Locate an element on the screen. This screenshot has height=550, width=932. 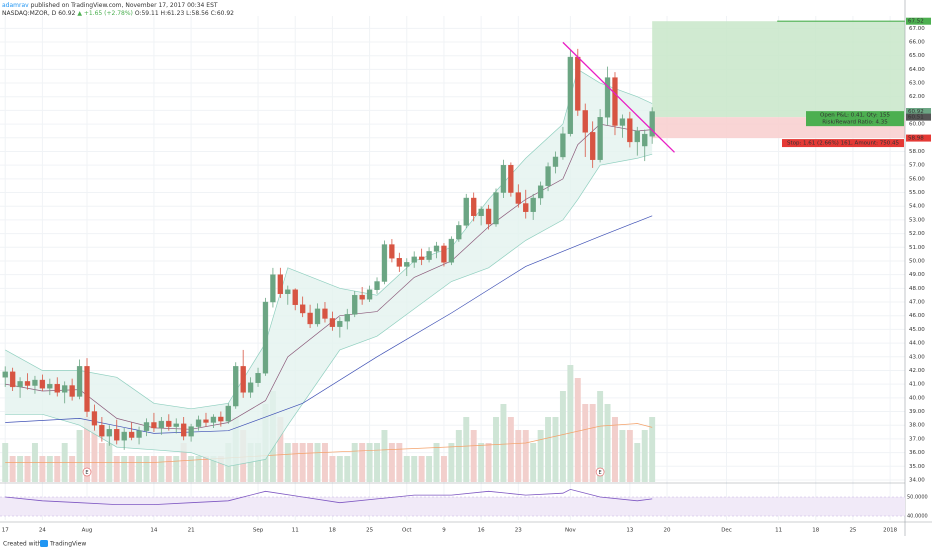
footer-brand: TradingView is located at coordinates (67, 544).